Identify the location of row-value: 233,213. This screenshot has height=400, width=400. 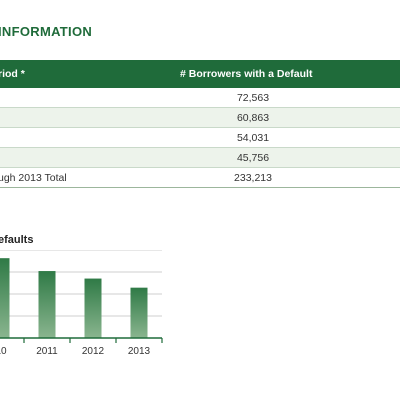
(253, 177).